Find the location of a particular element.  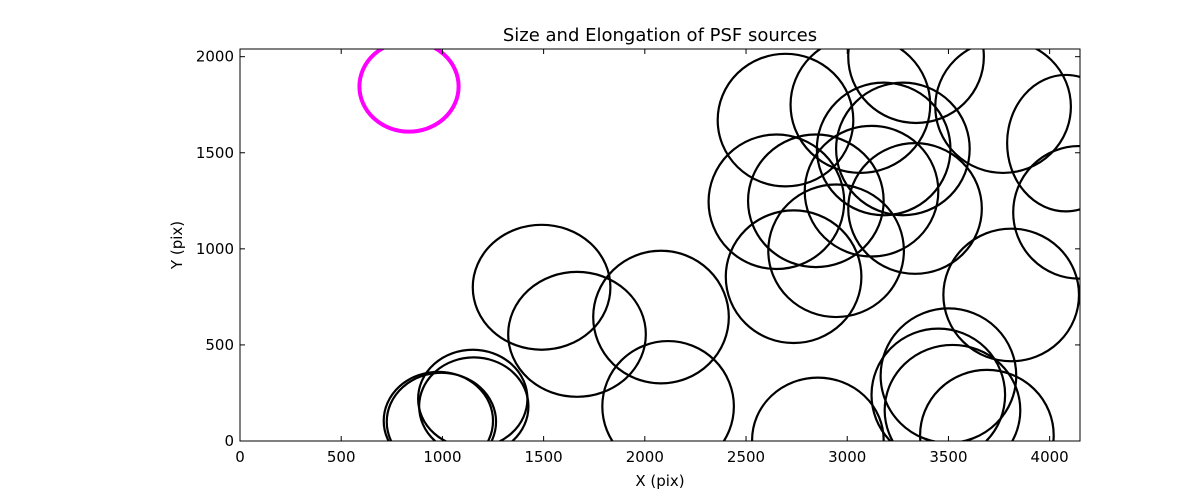

x-tick-label-2: 1000 is located at coordinates (442, 457).